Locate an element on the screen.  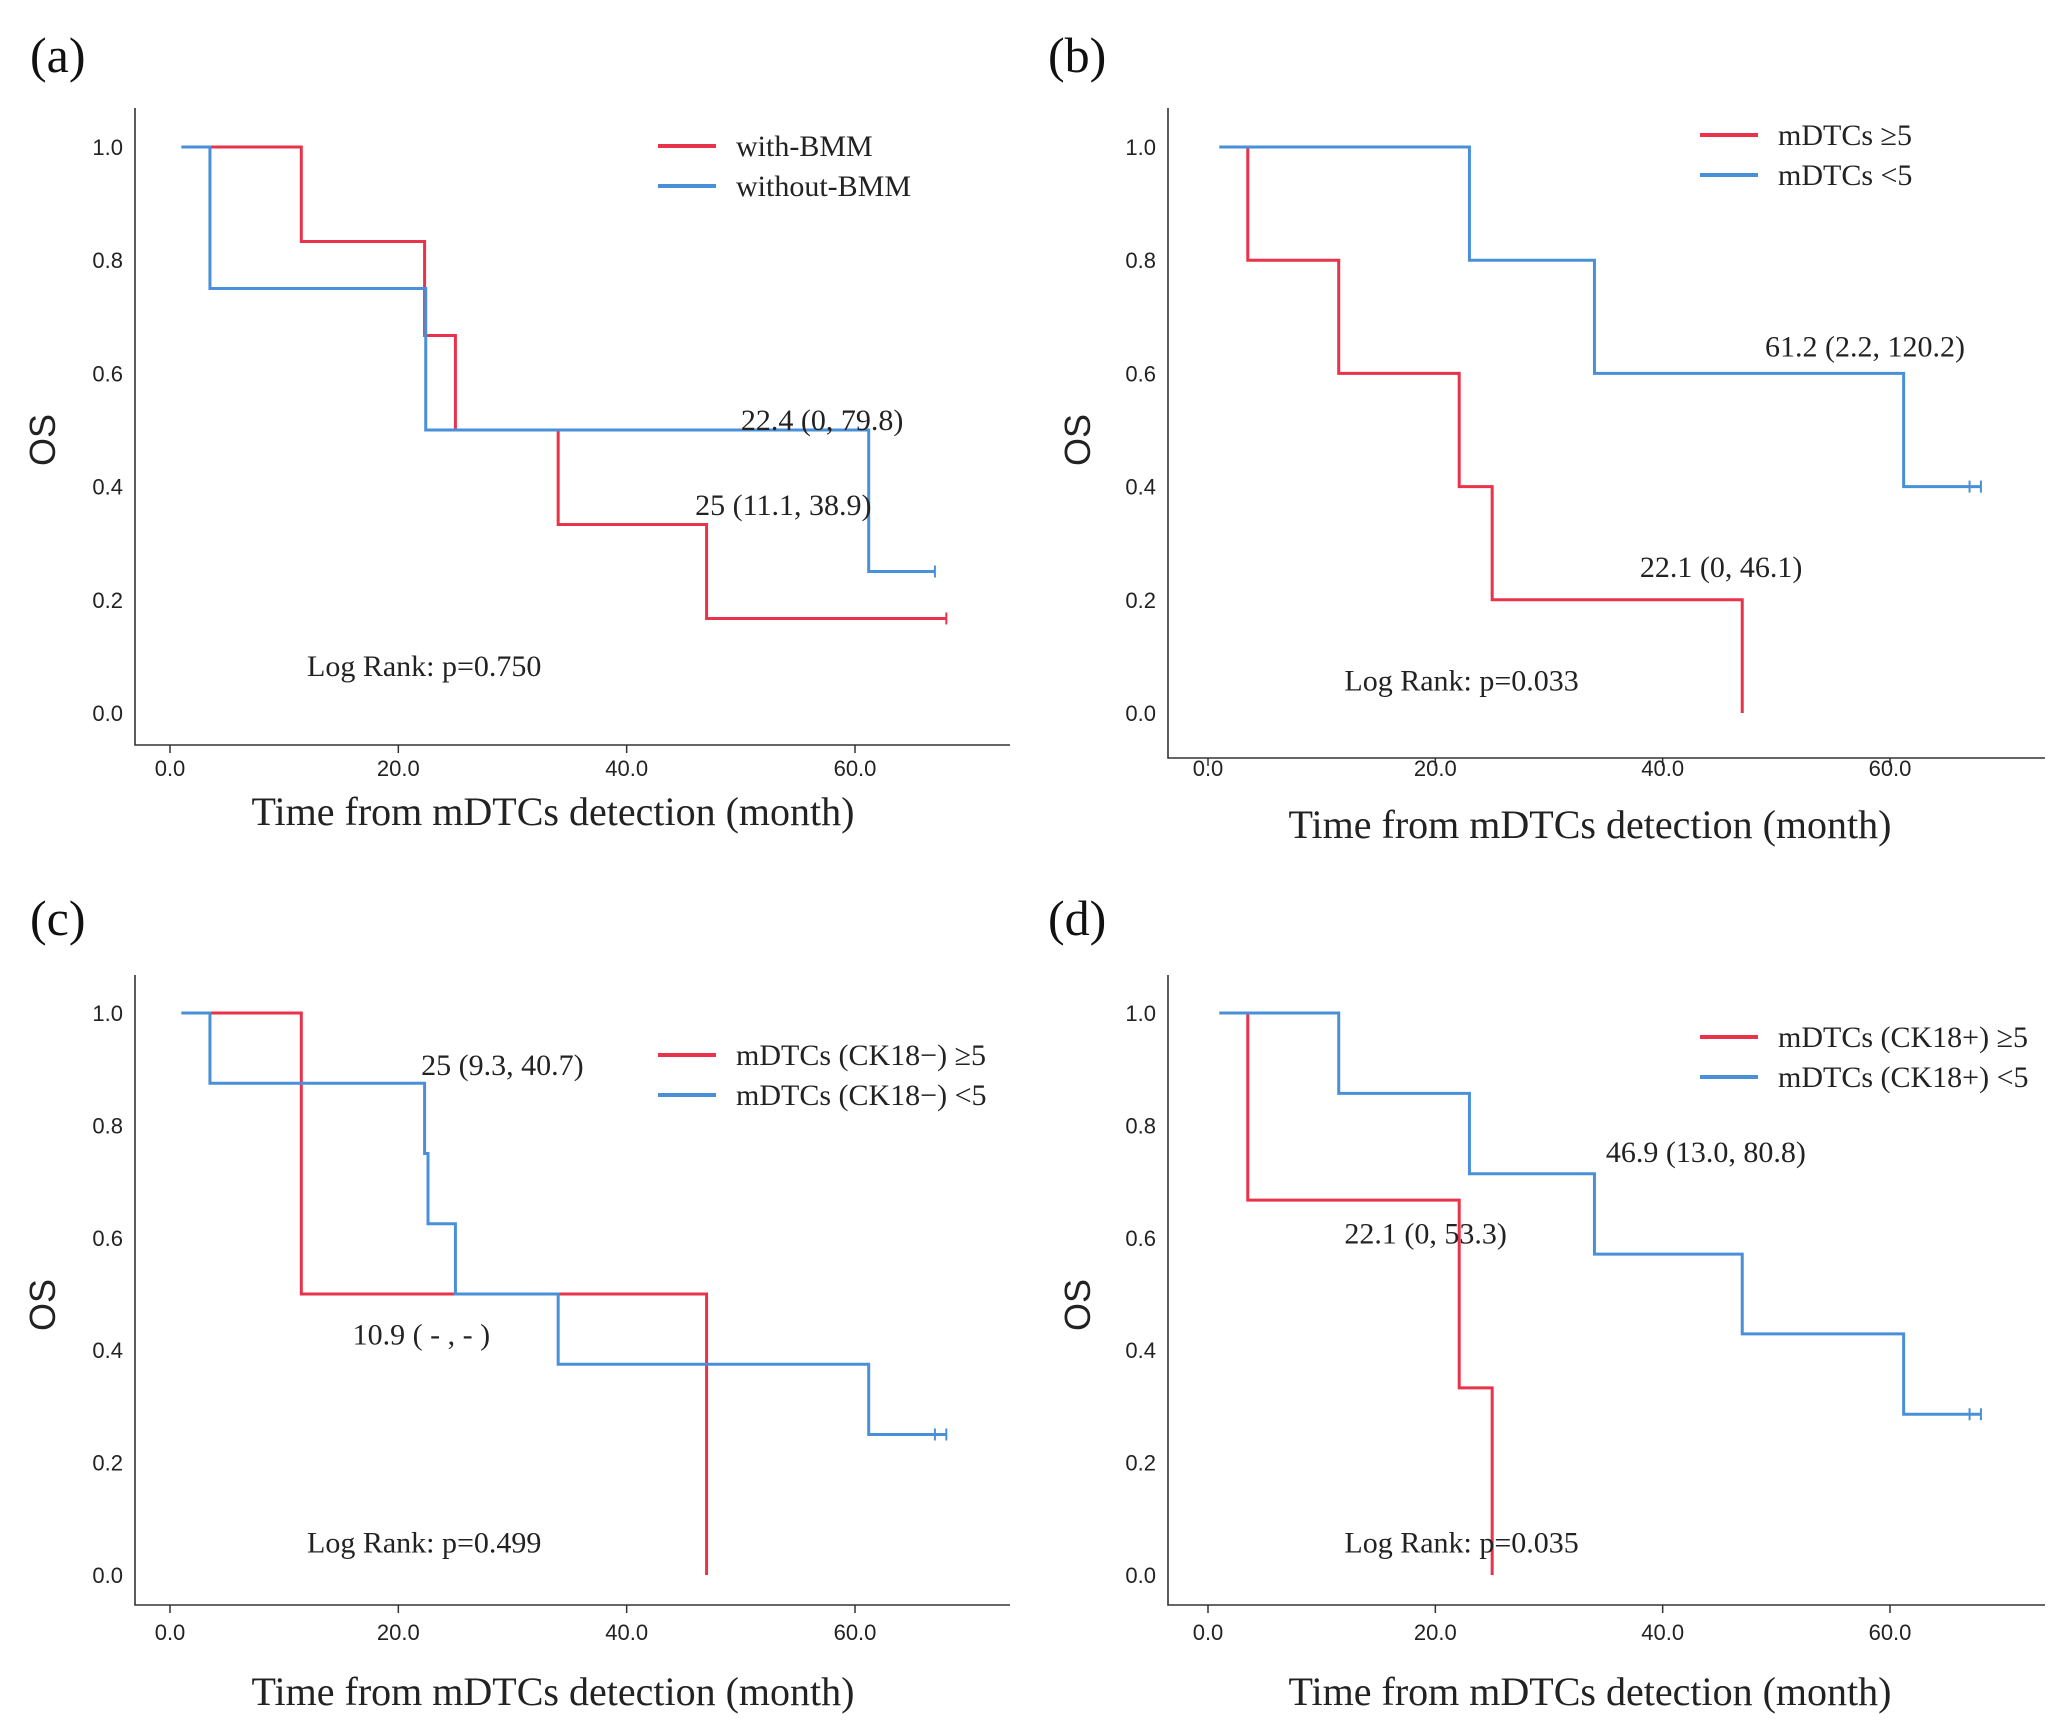
annotation-text: 22.1 (0, 53.3) is located at coordinates (1425, 1233).